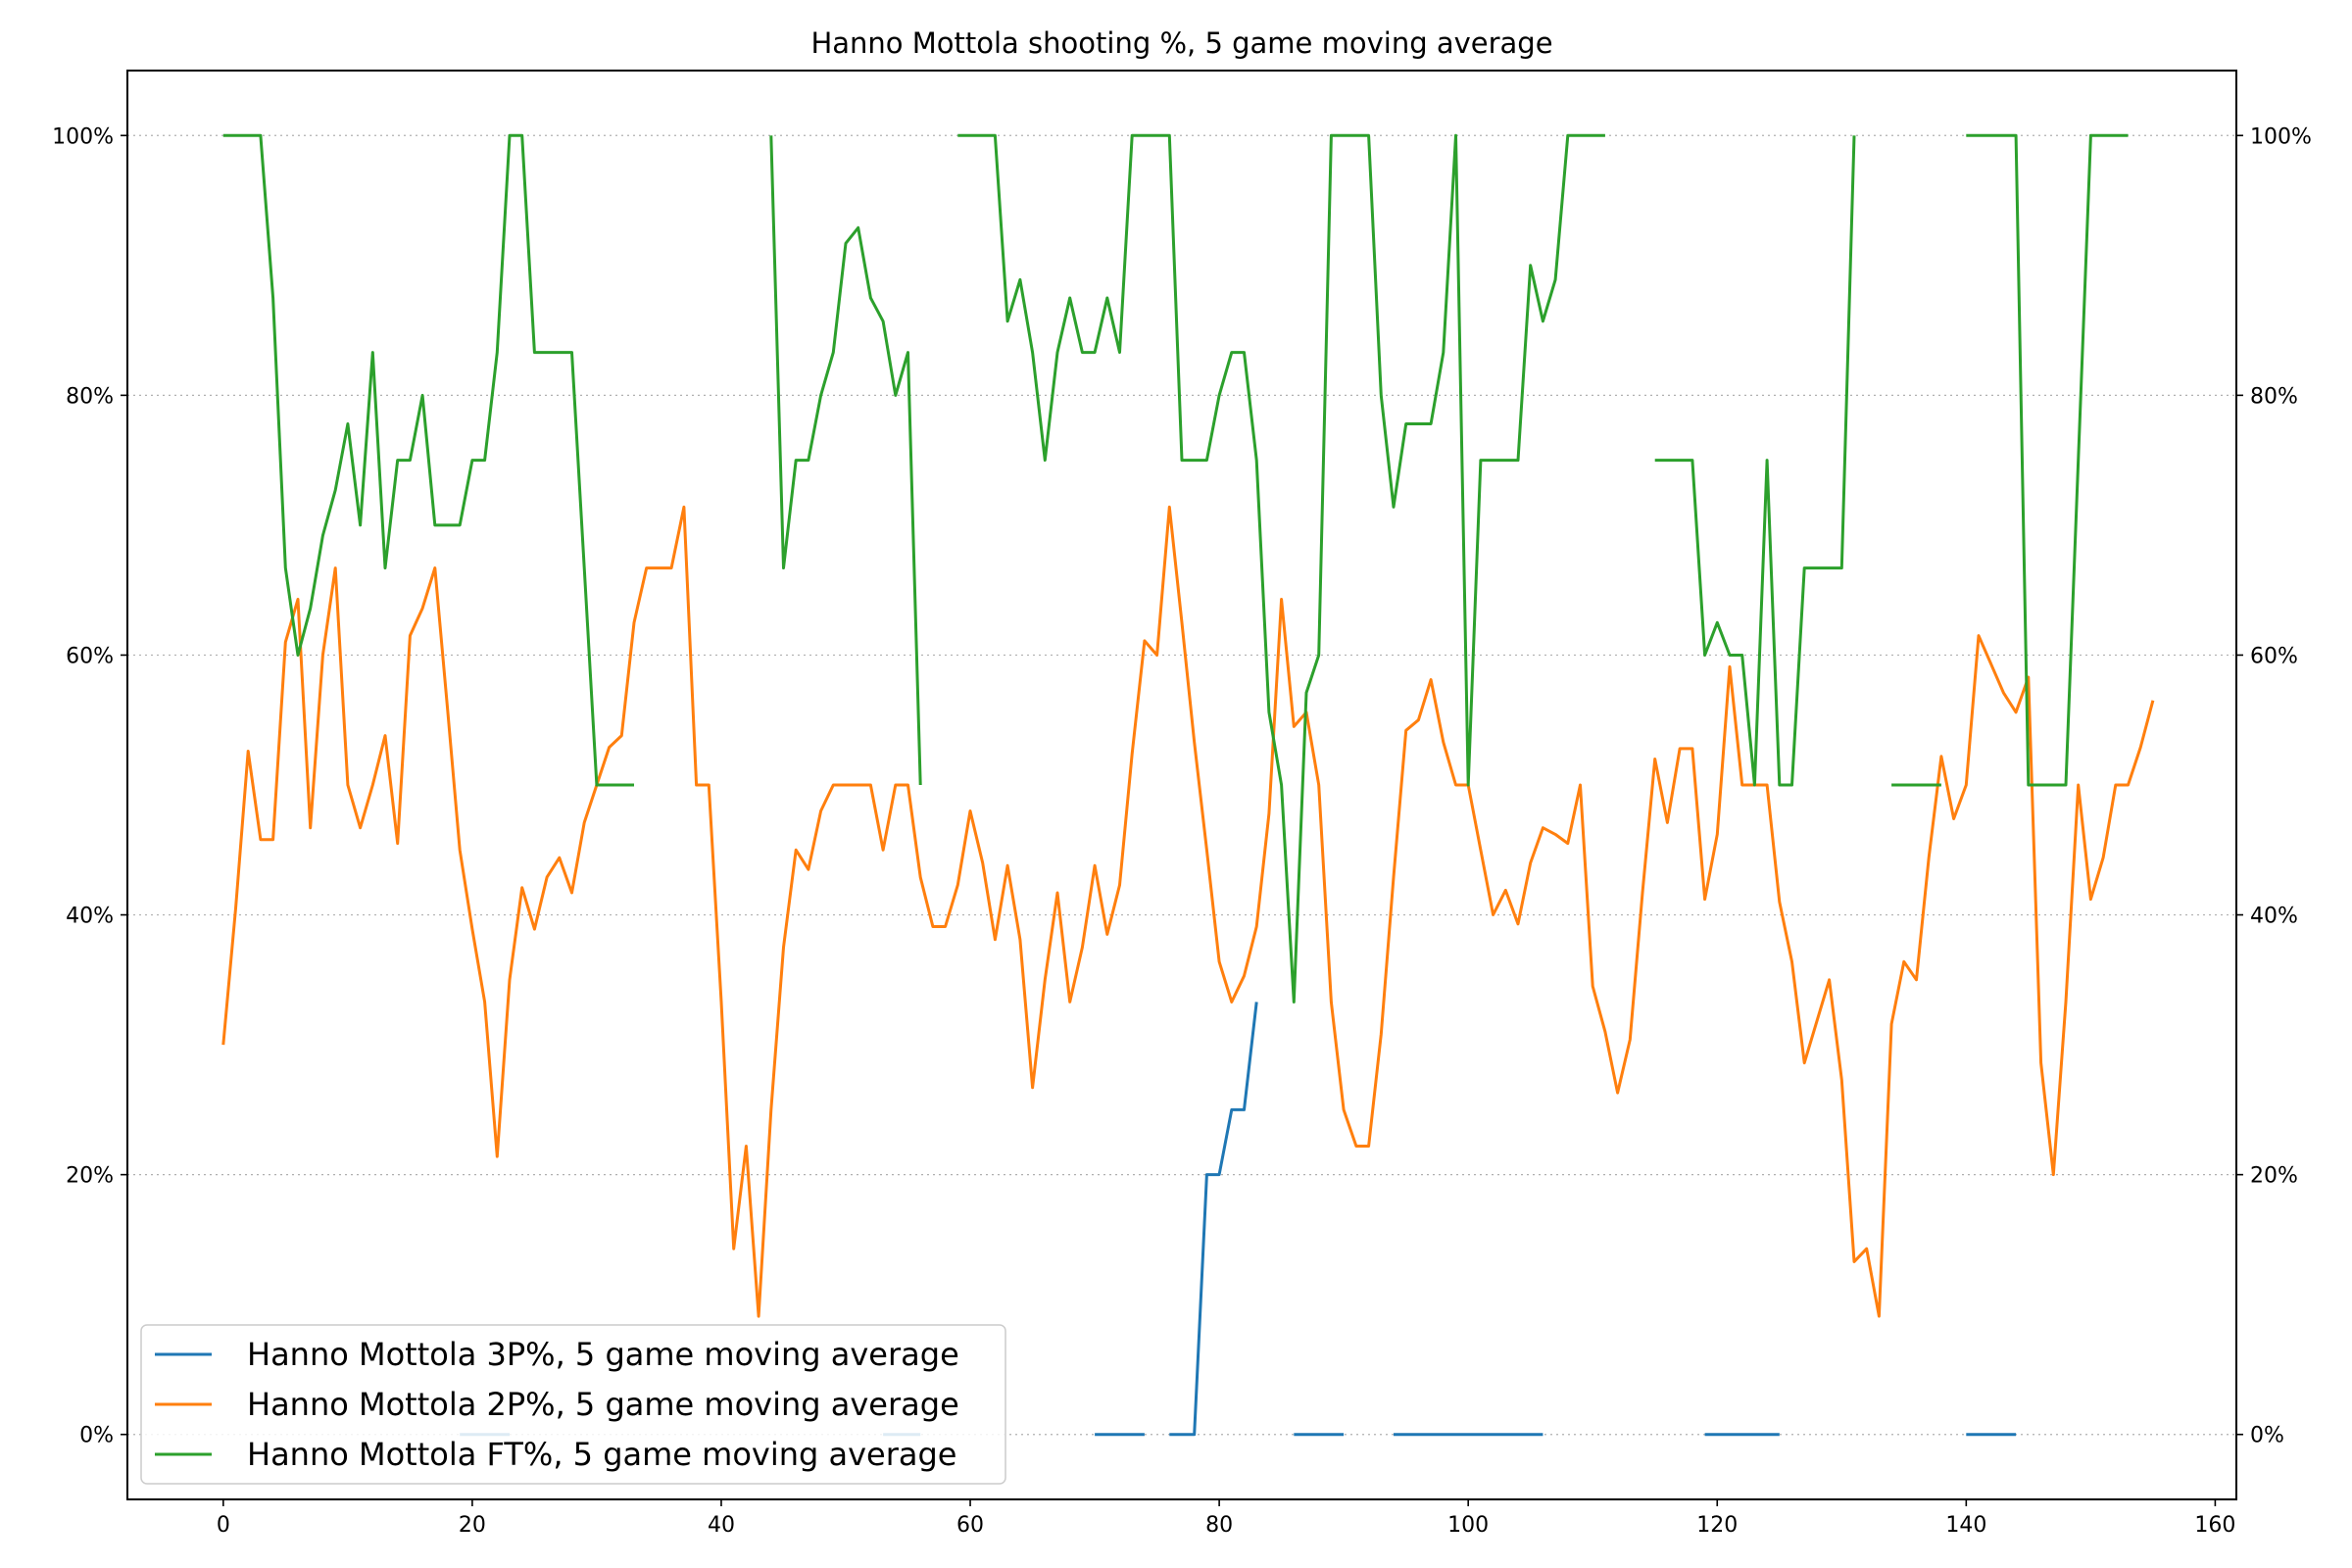 The image size is (2352, 1568). Describe the element at coordinates (223, 1525) in the screenshot. I see `x-tick-label: 0` at that location.